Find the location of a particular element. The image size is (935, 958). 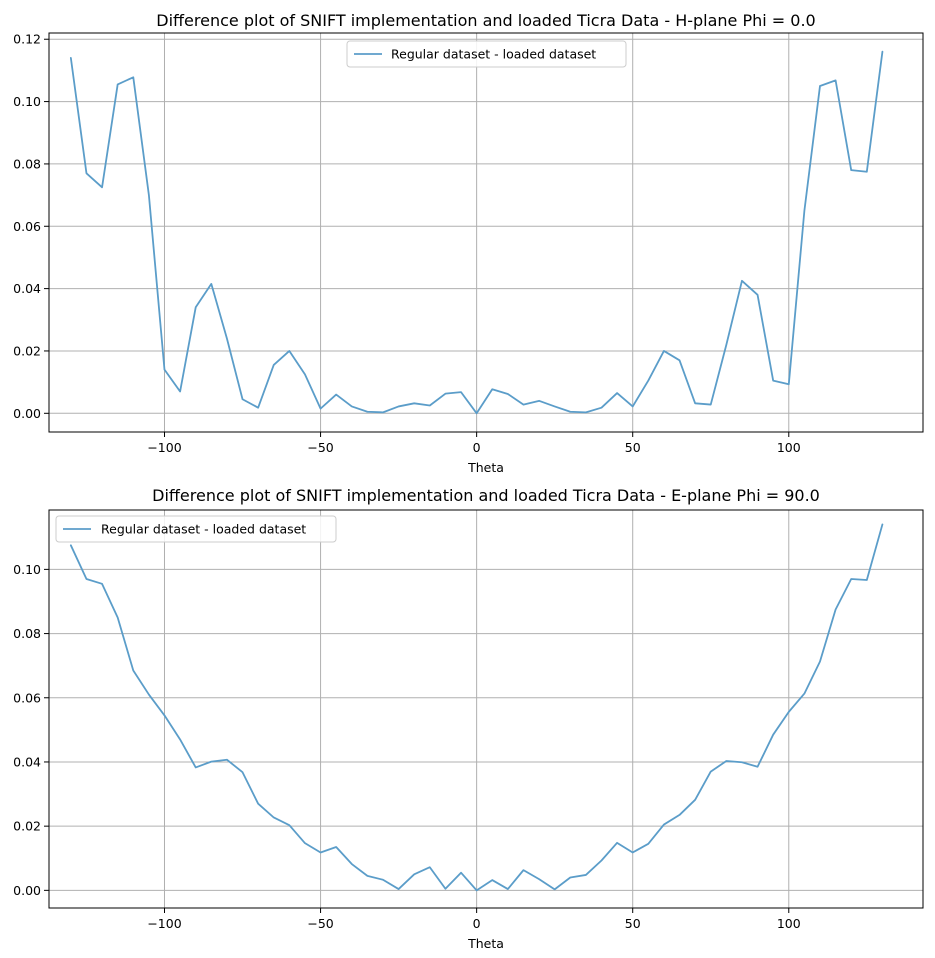

e-plane-y-tick-label: 0.10 is located at coordinates (27, 569).